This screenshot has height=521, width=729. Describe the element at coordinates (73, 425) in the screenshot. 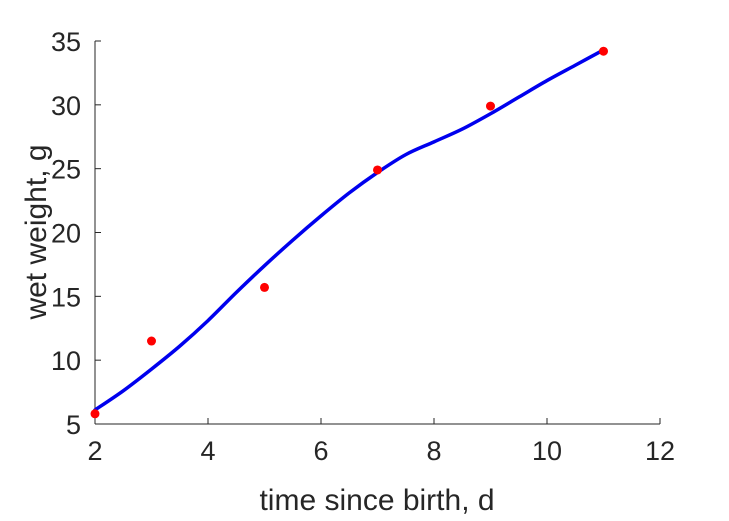

I see `y-tick-label: 5` at that location.